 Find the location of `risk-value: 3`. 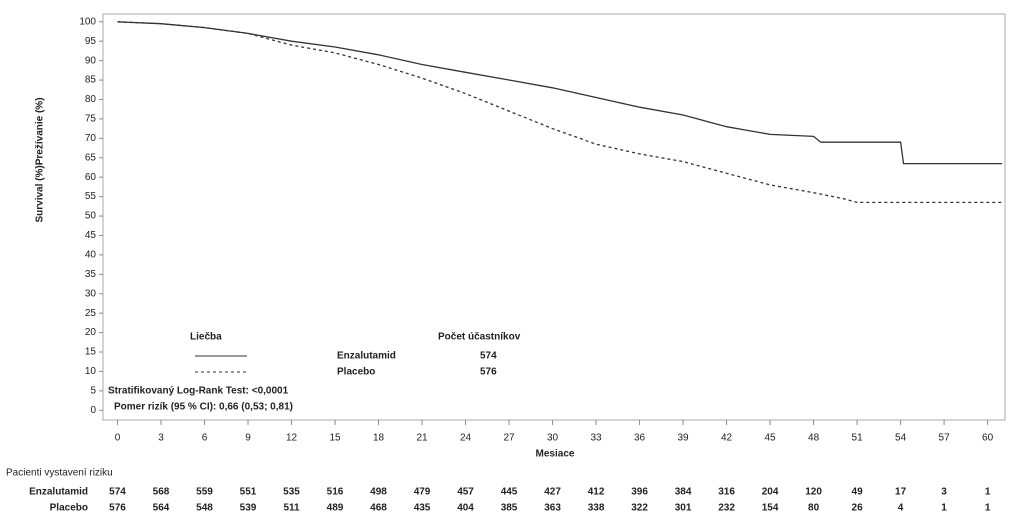

risk-value: 3 is located at coordinates (944, 492).